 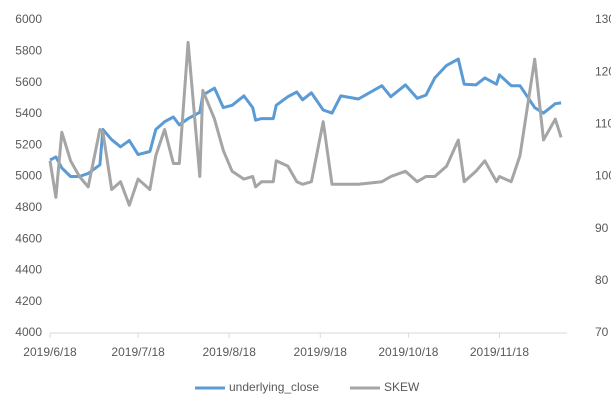 I want to click on y2-tick-label: 70, so click(x=602, y=332).